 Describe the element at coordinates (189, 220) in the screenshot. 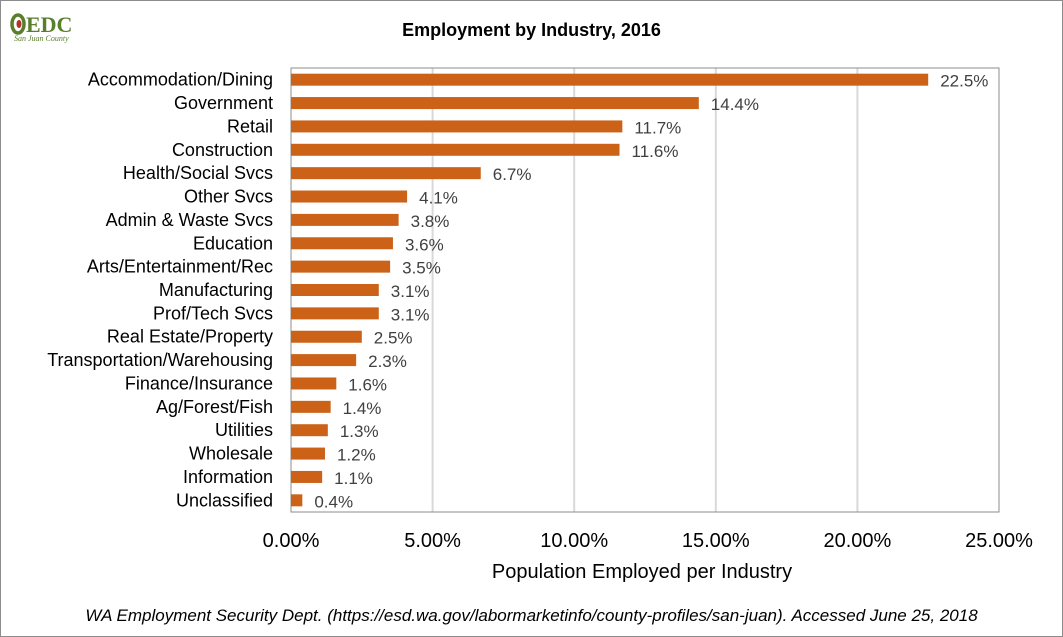

I see `category-label: Admin & Waste Svcs` at that location.